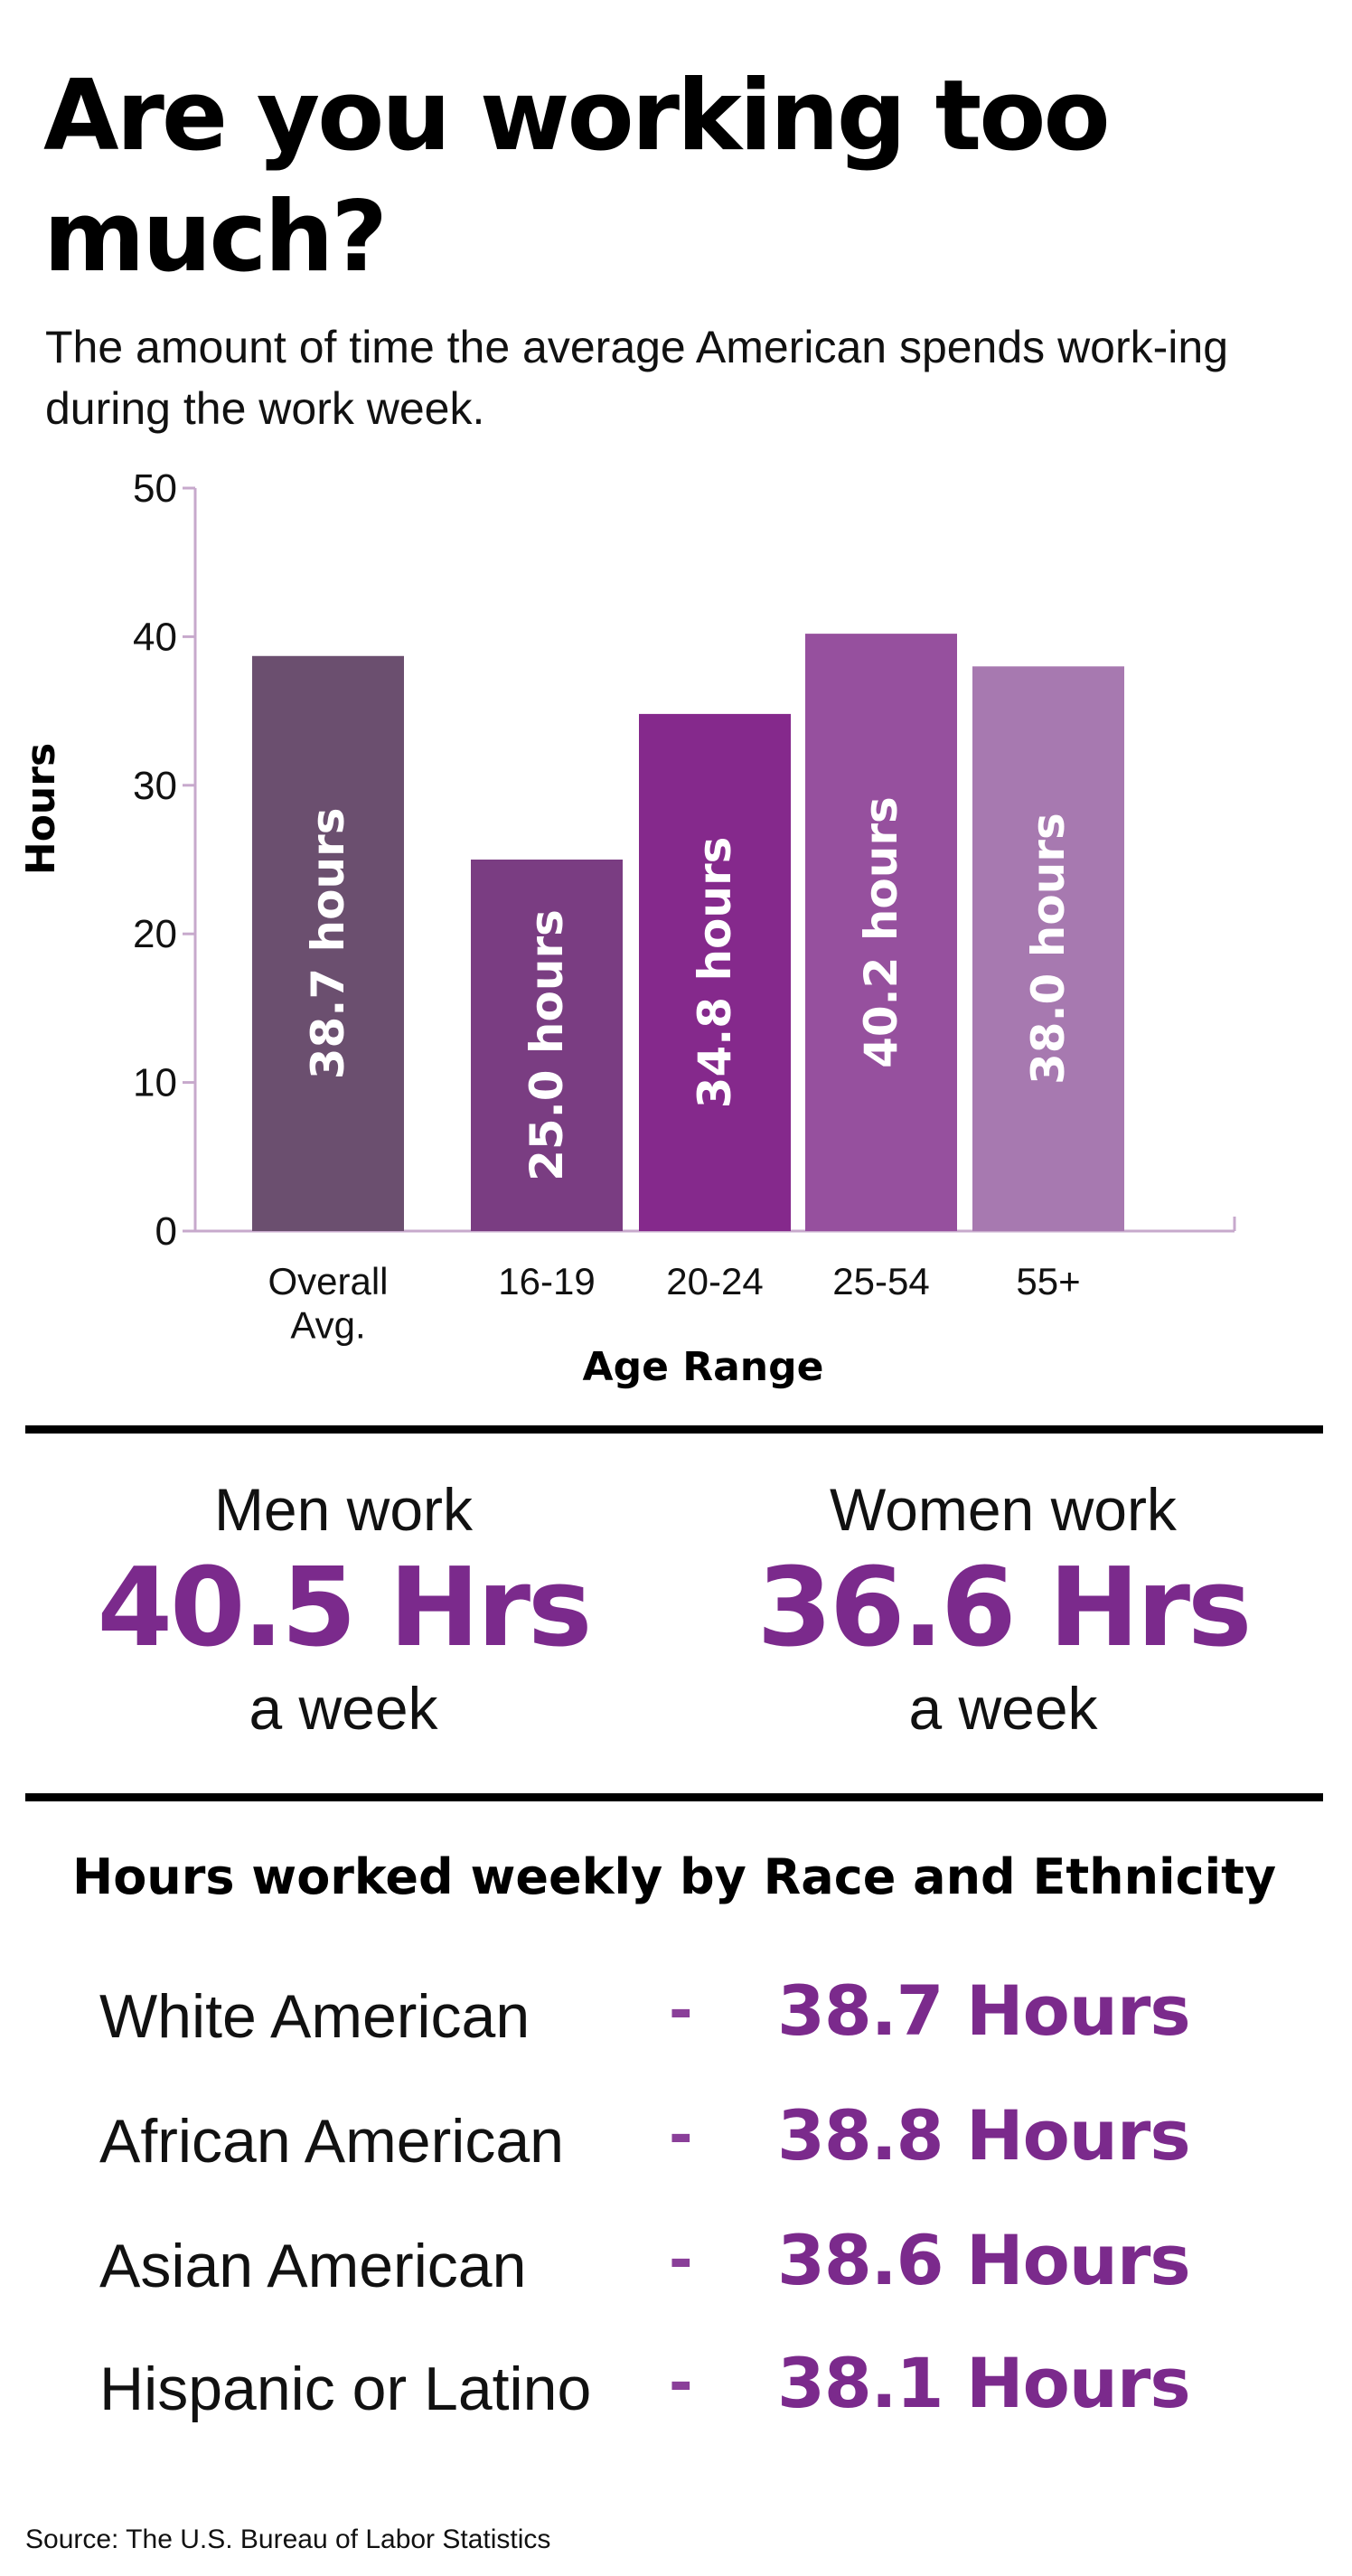  I want to click on page-title: Are you working too much?, so click(577, 177).